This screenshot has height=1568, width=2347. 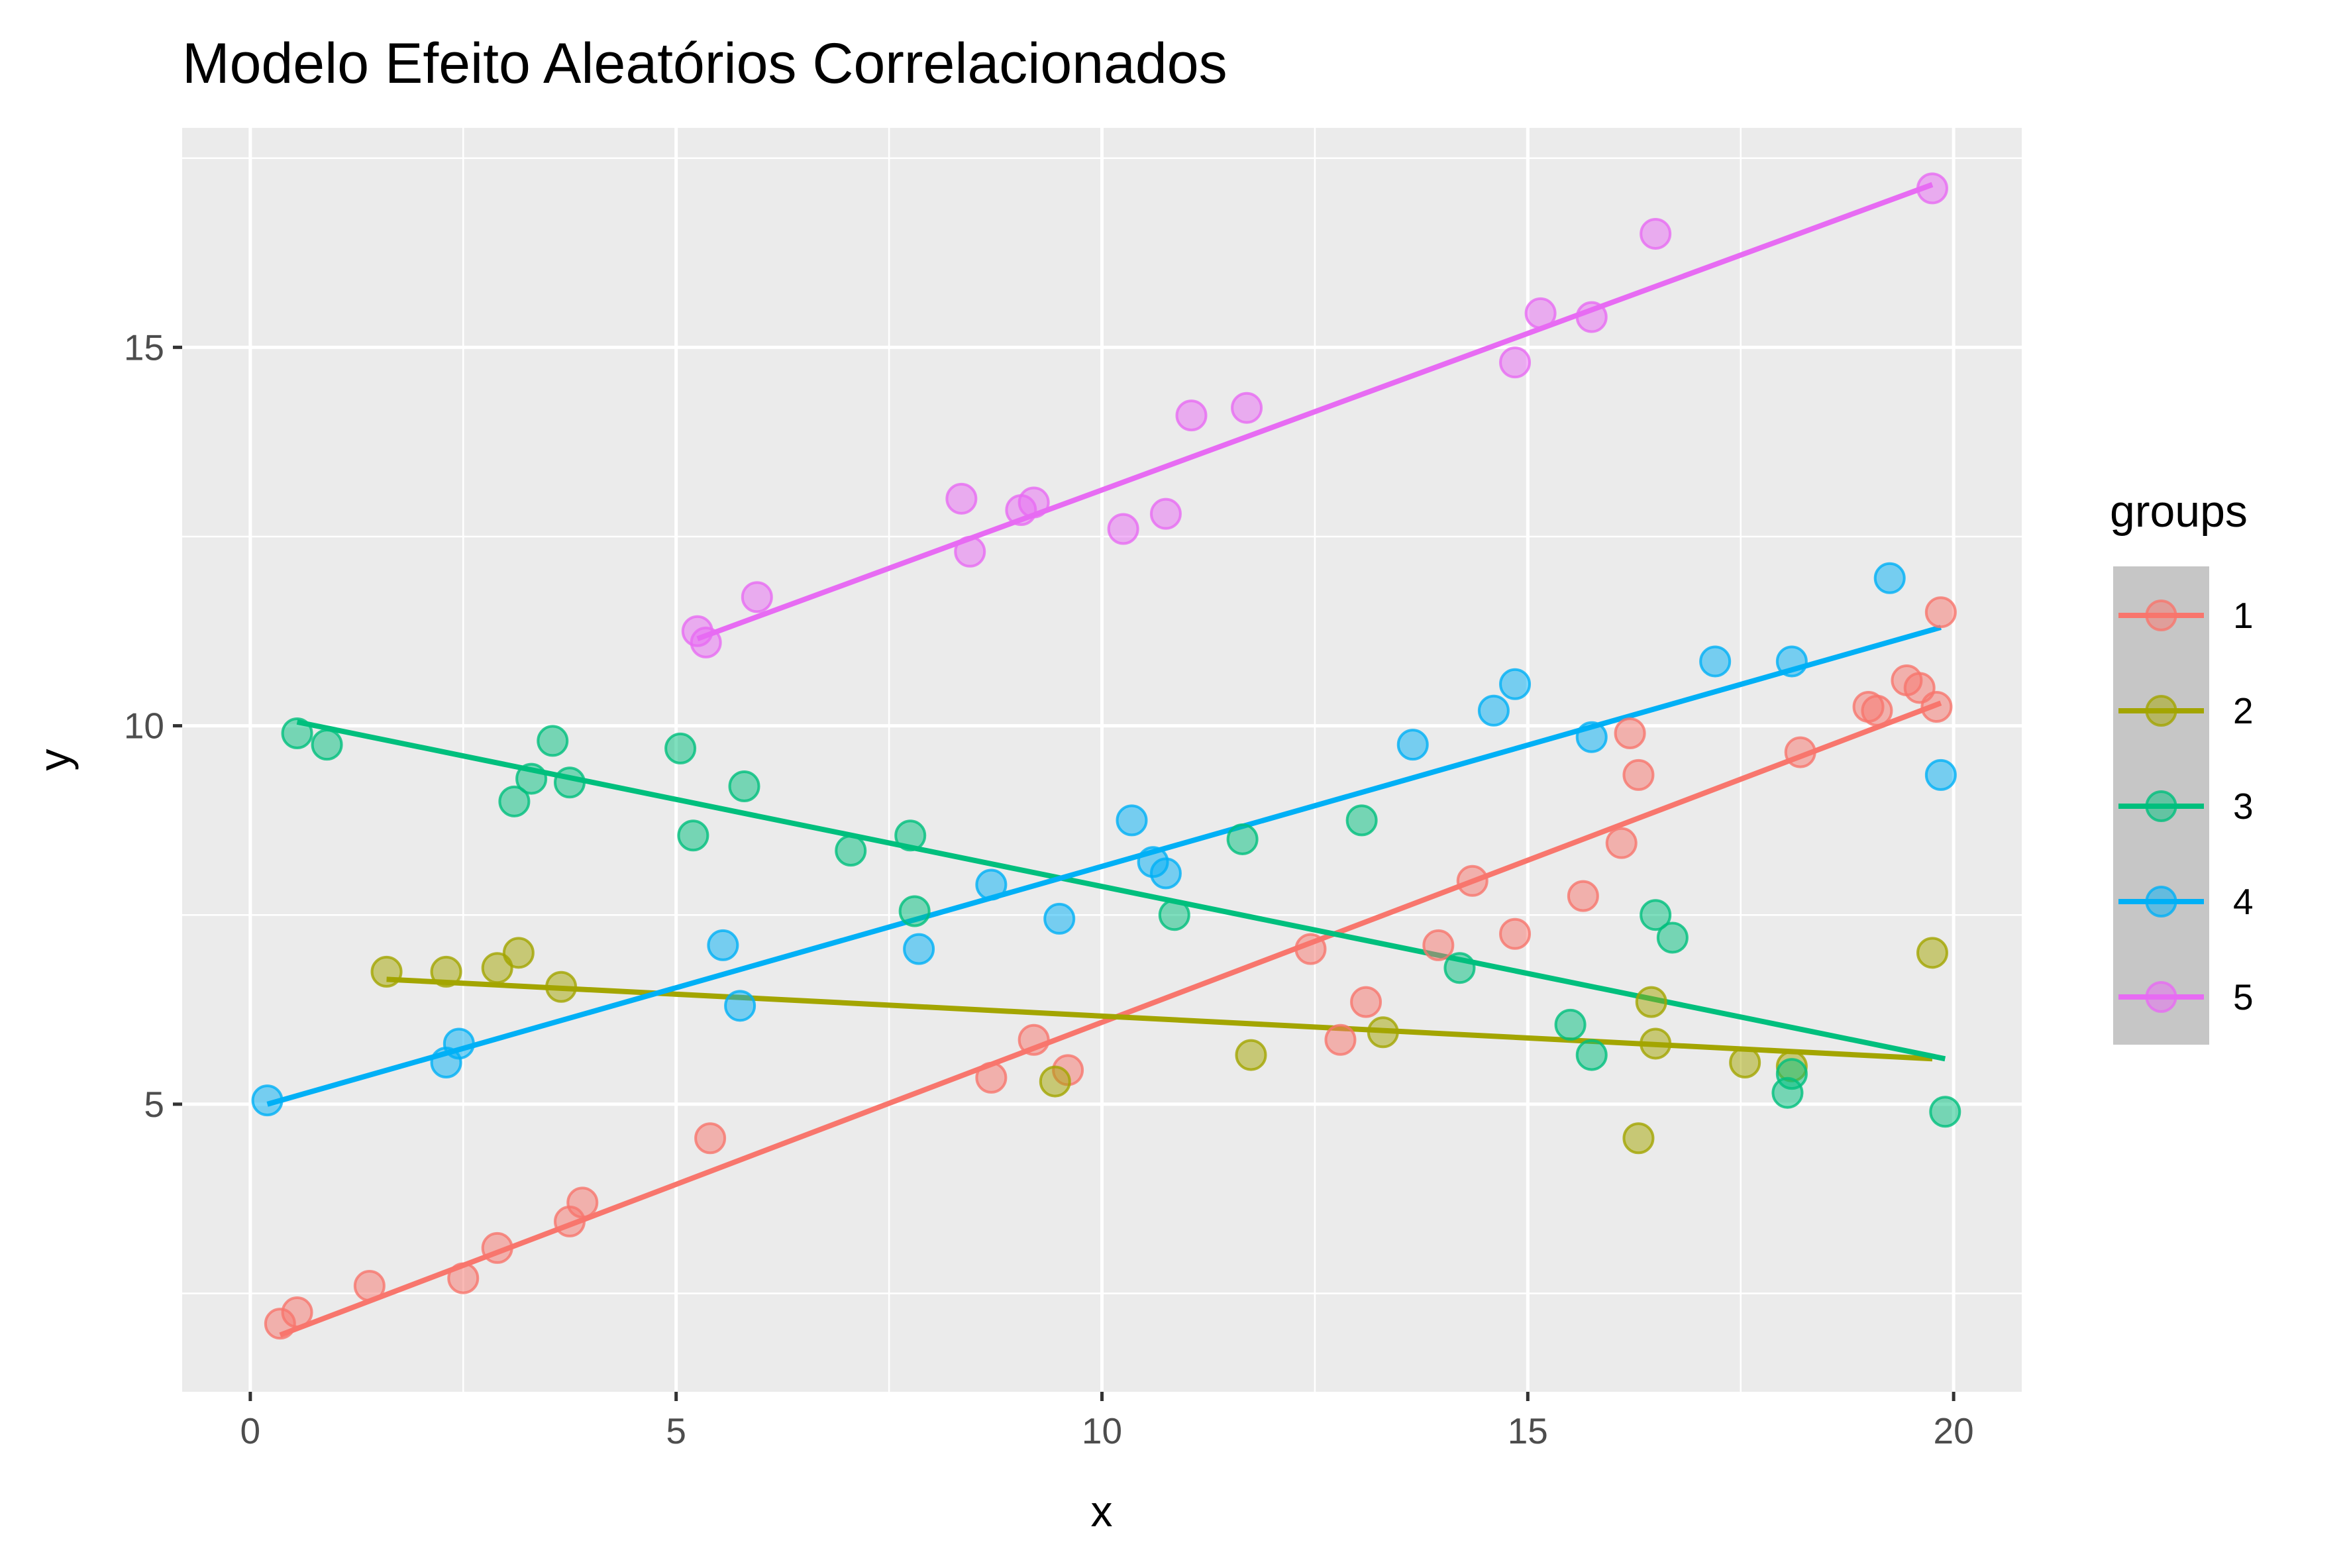 What do you see at coordinates (2186, 710) in the screenshot?
I see `legend-item-2: 2` at bounding box center [2186, 710].